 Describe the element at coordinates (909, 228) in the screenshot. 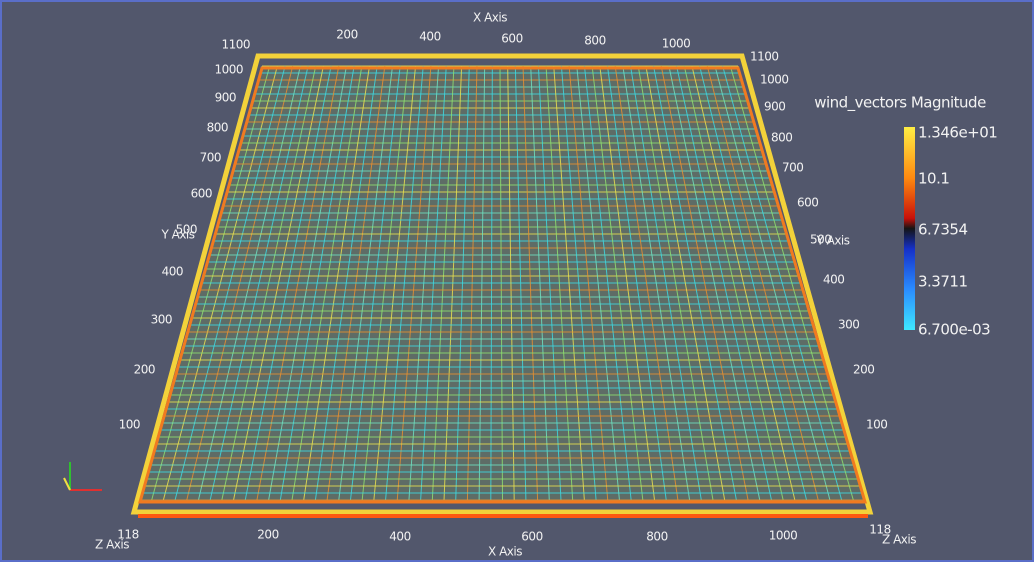

I see `color-bar` at that location.